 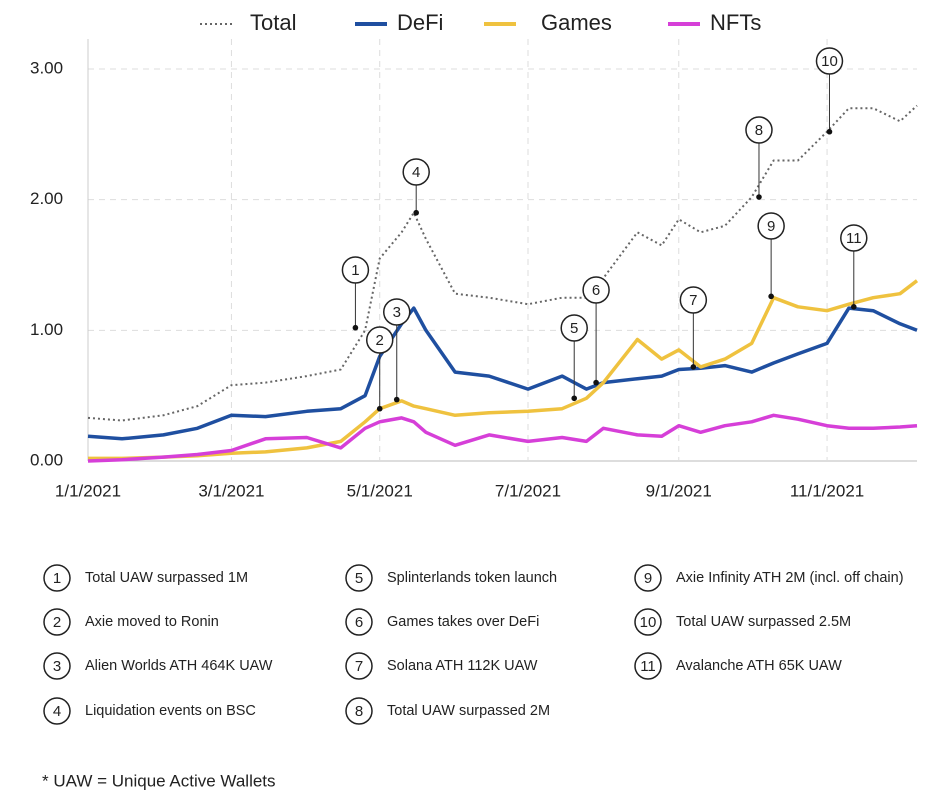 I want to click on x-tick-label: 9/1/2021, so click(x=679, y=490).